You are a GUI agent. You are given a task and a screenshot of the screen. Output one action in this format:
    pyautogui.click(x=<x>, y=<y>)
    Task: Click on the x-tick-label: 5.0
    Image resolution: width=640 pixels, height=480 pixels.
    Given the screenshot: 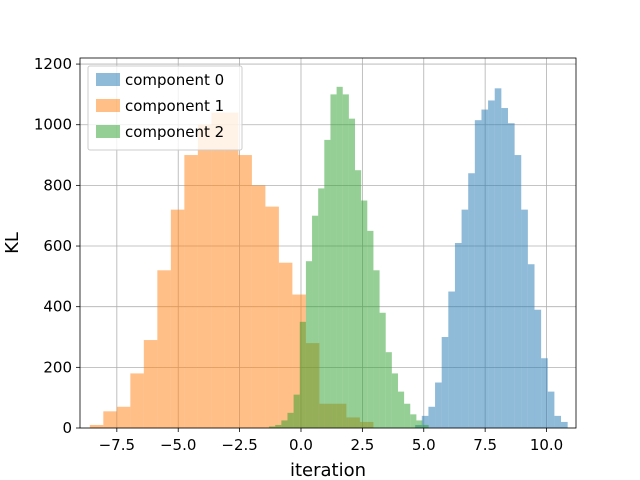 What is the action you would take?
    pyautogui.click(x=424, y=445)
    